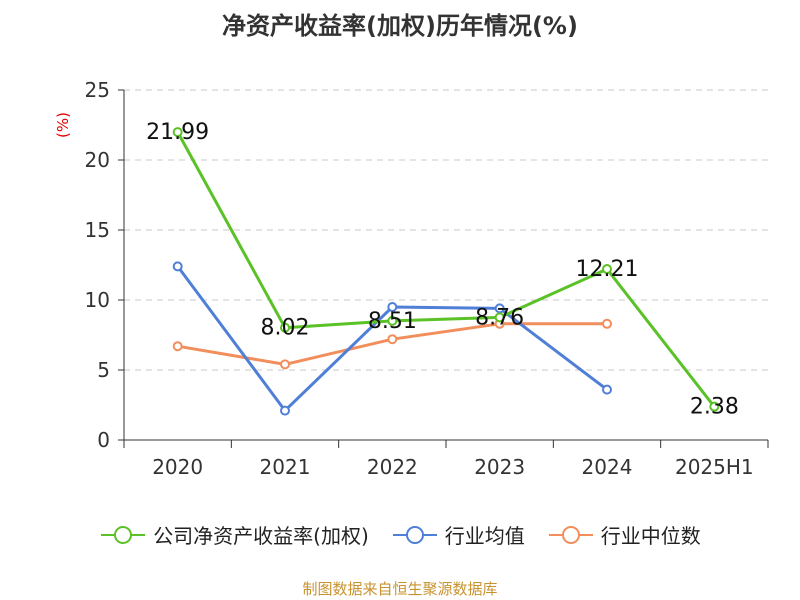 Image resolution: width=800 pixels, height=600 pixels. Describe the element at coordinates (97, 230) in the screenshot. I see `y-tick-label: 15` at that location.